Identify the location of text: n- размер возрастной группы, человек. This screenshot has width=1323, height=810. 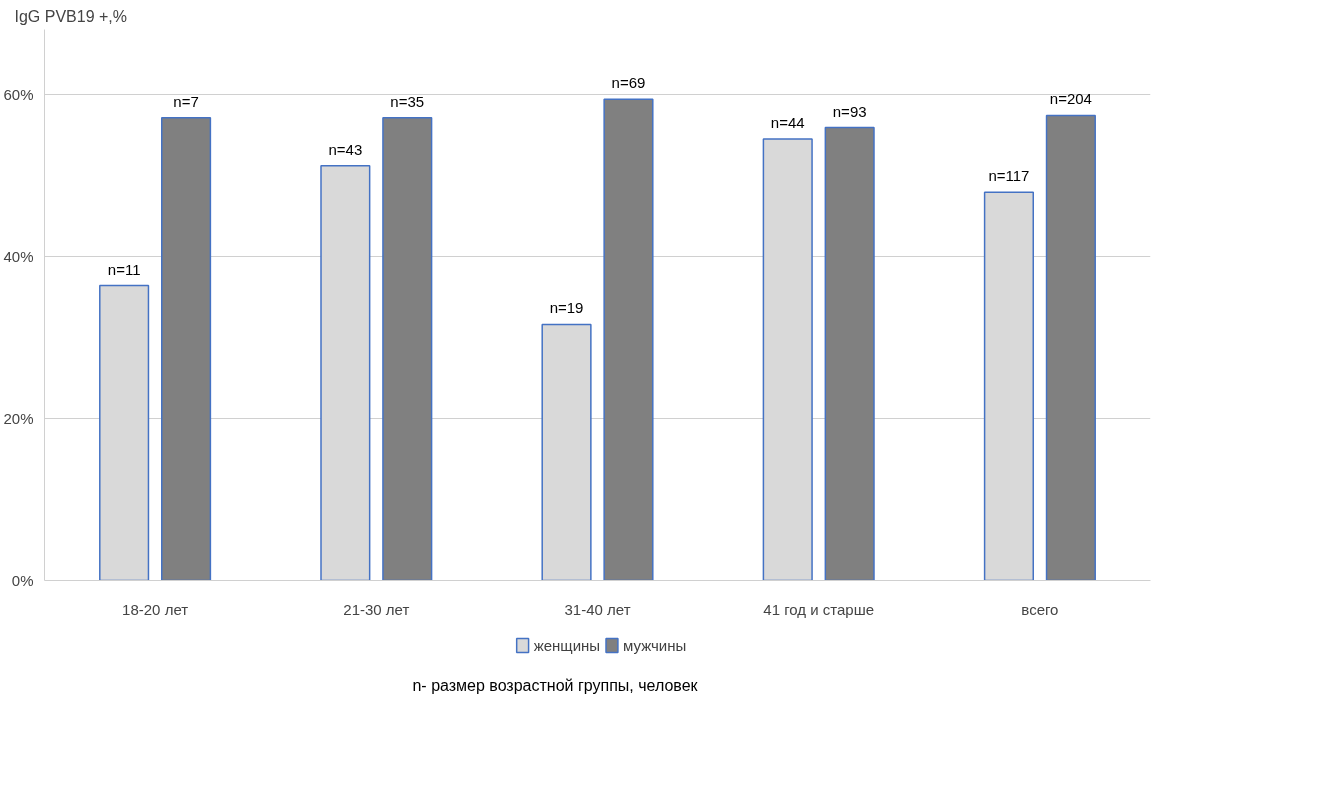
(555, 686).